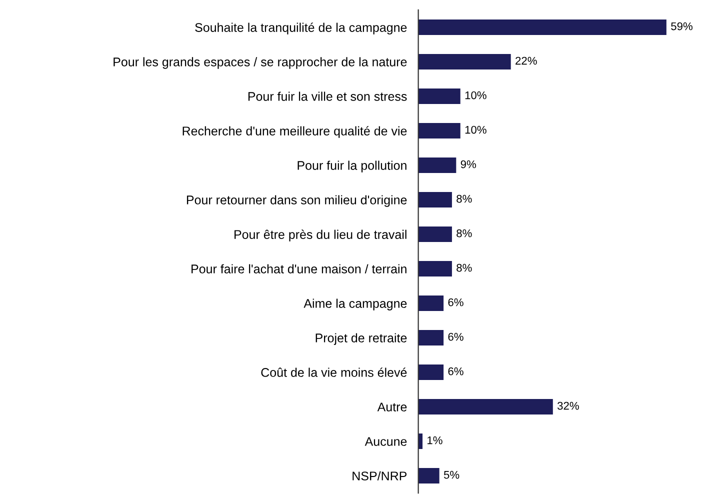 This screenshot has width=709, height=498. I want to click on data-label: 22%, so click(526, 60).